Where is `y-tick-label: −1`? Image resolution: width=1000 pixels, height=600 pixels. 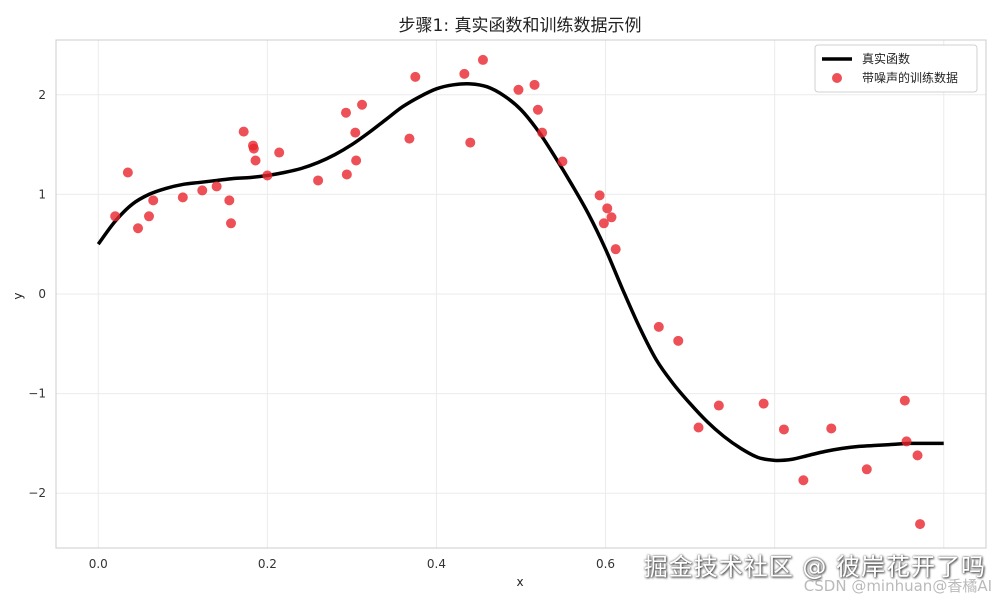 y-tick-label: −1 is located at coordinates (37, 394).